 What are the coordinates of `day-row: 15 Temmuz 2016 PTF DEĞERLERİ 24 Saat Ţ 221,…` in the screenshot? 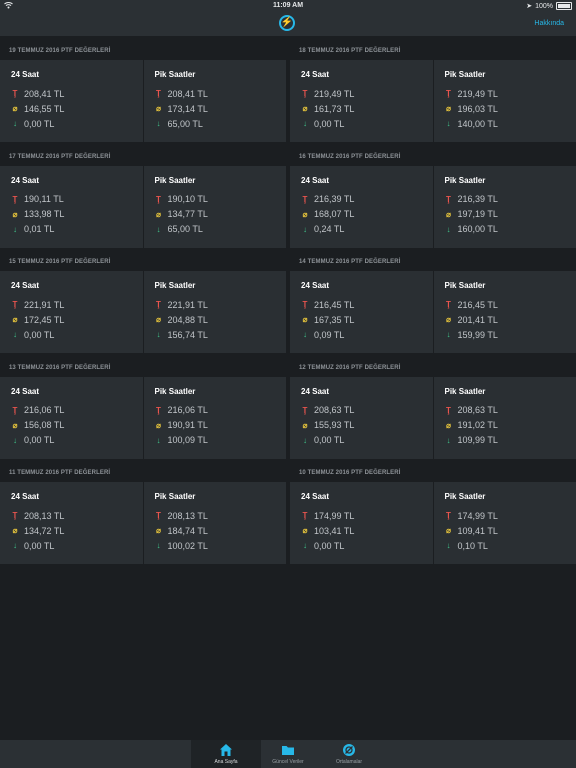 It's located at (288, 306).